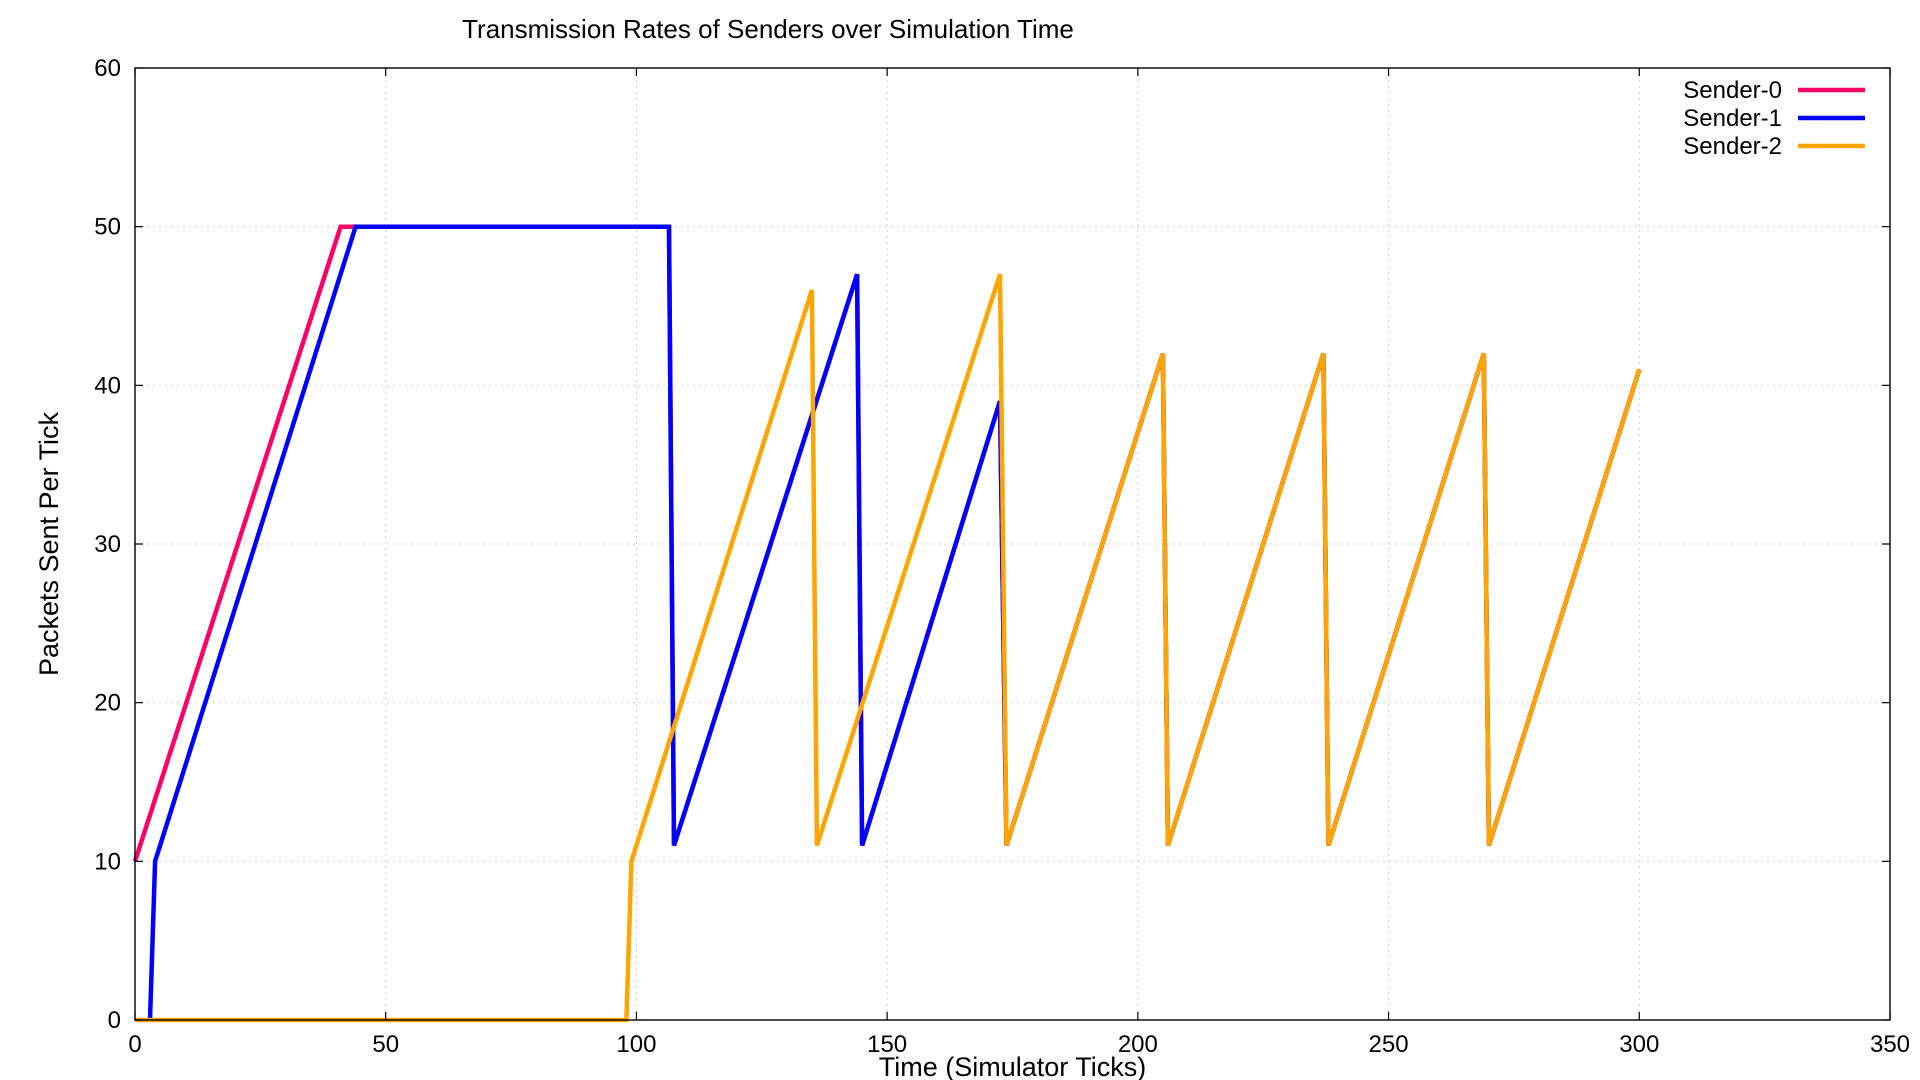  Describe the element at coordinates (385, 1044) in the screenshot. I see `x-tick-label: 50` at that location.